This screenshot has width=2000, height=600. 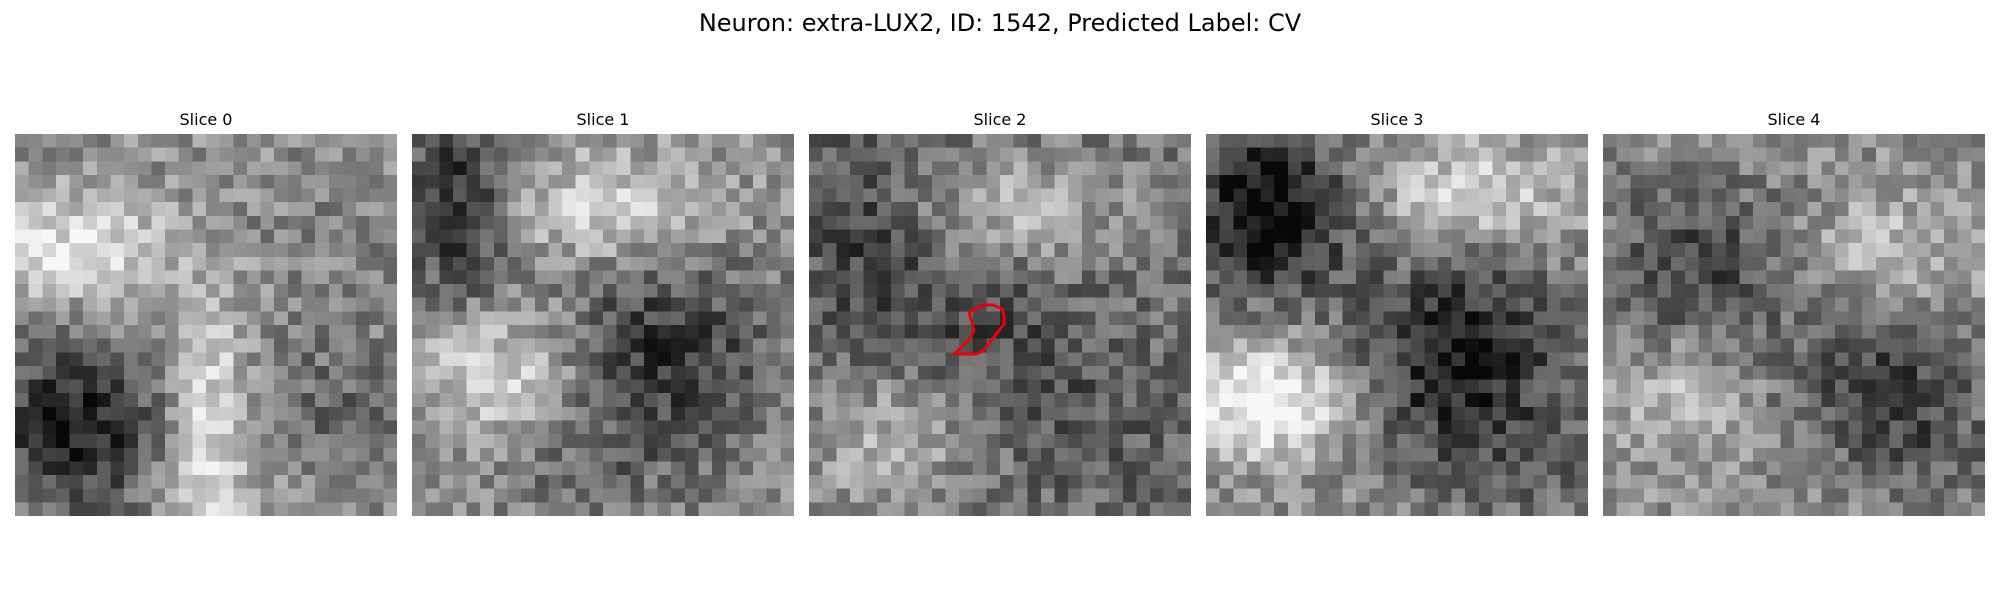 I want to click on slice-title: Slice 2, so click(x=1000, y=119).